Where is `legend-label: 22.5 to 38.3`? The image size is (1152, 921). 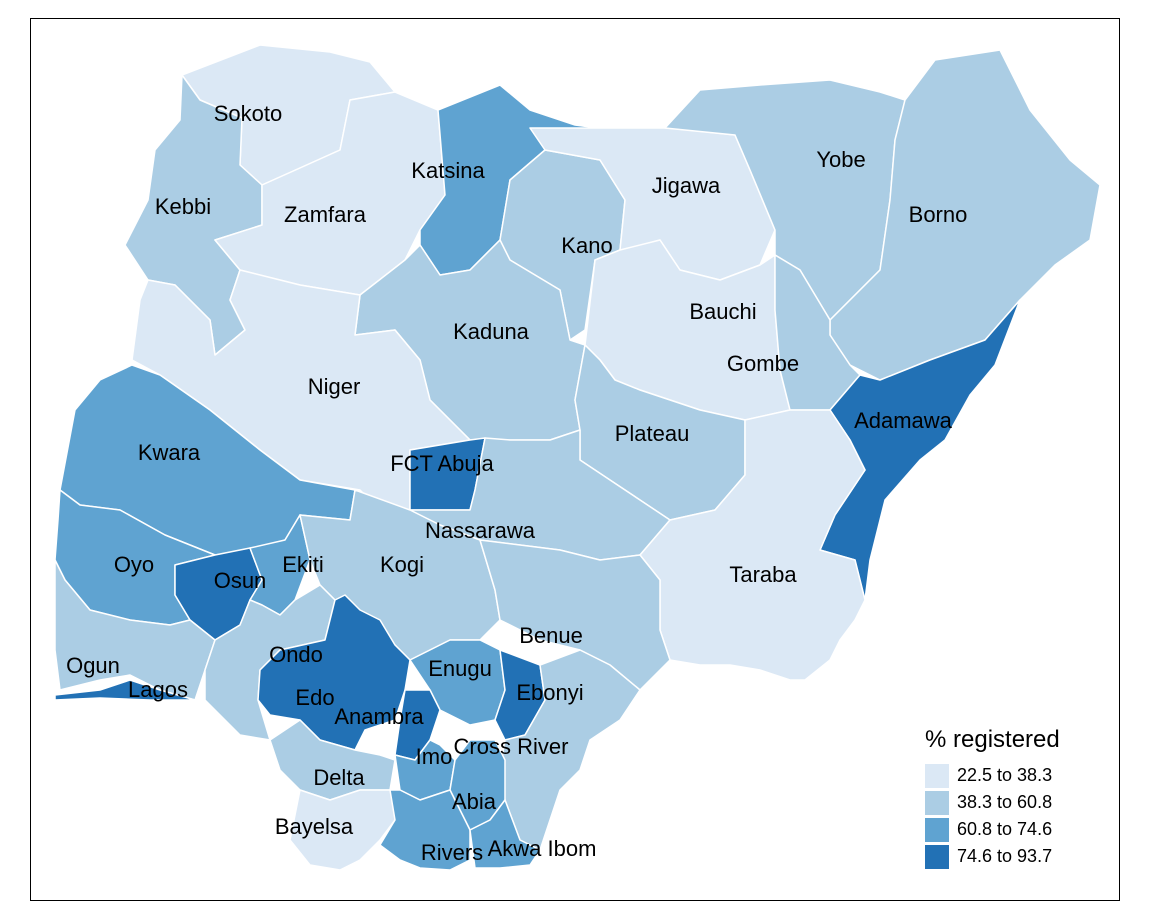 legend-label: 22.5 to 38.3 is located at coordinates (1005, 775).